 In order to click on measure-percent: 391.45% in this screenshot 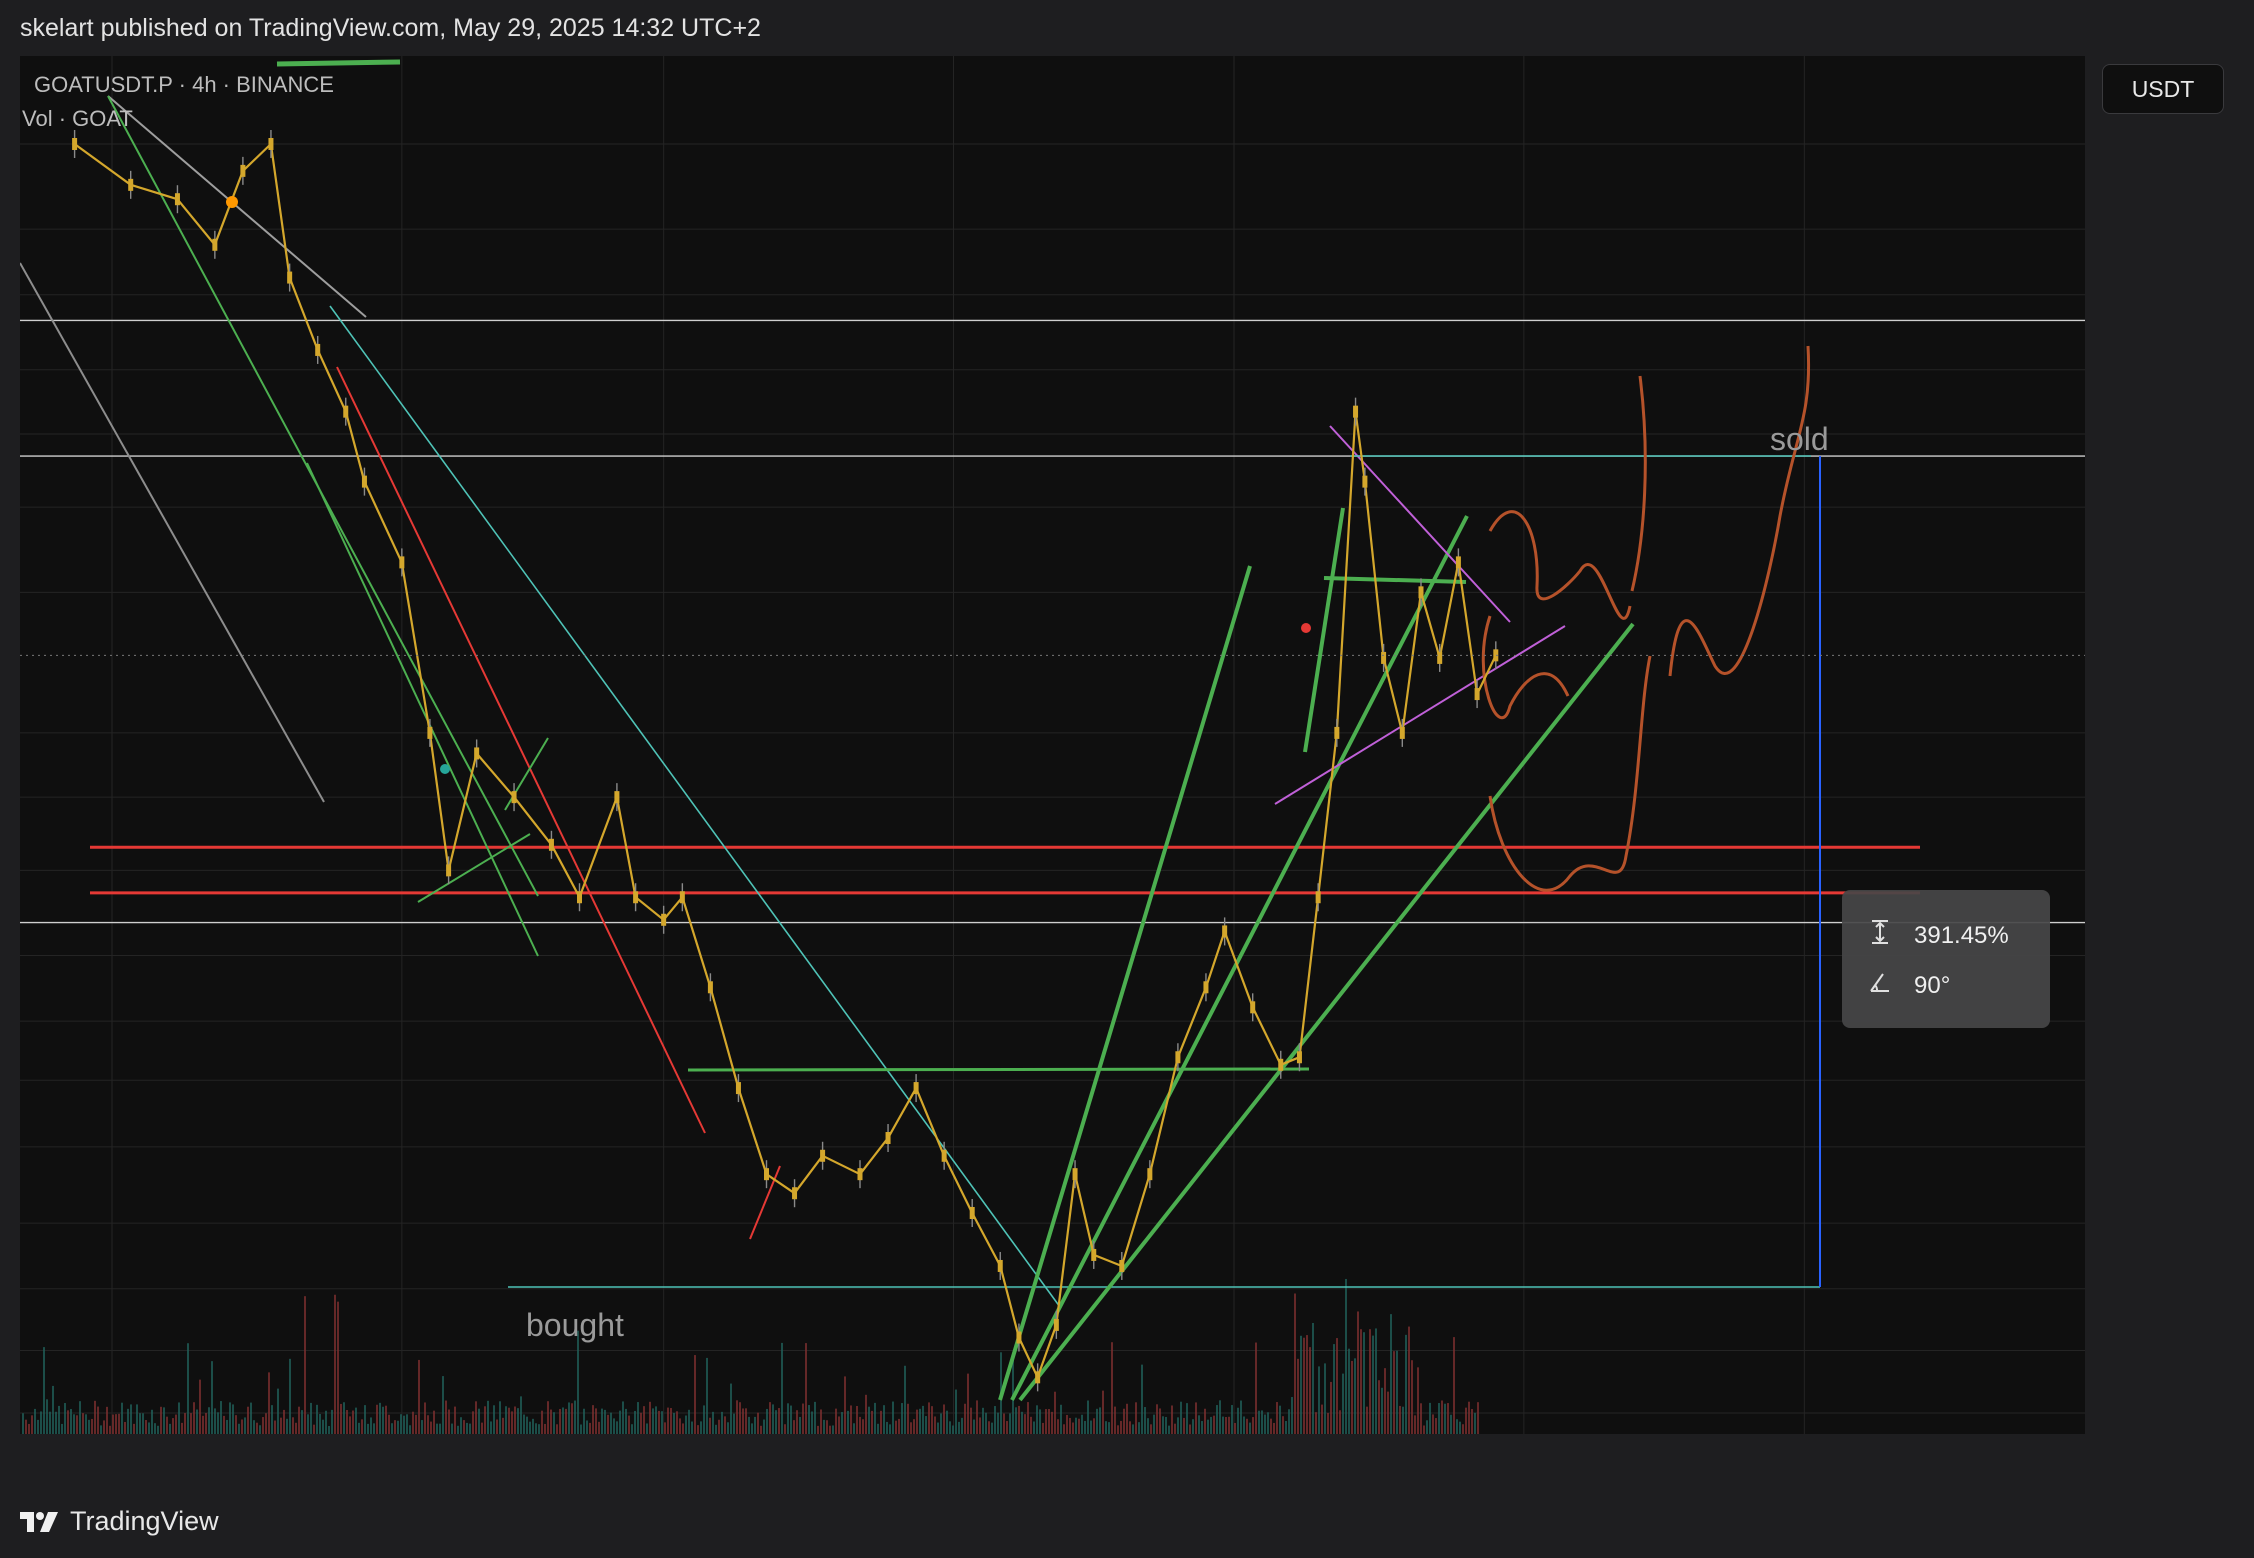, I will do `click(1961, 935)`.